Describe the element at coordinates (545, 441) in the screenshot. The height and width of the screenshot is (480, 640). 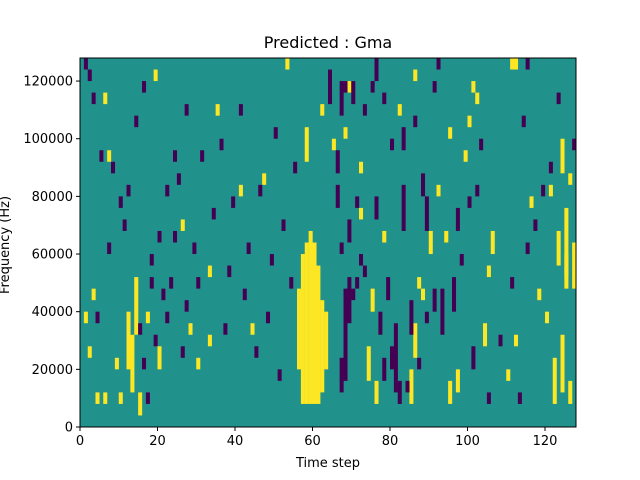
I see `x-tick-label: 120` at that location.